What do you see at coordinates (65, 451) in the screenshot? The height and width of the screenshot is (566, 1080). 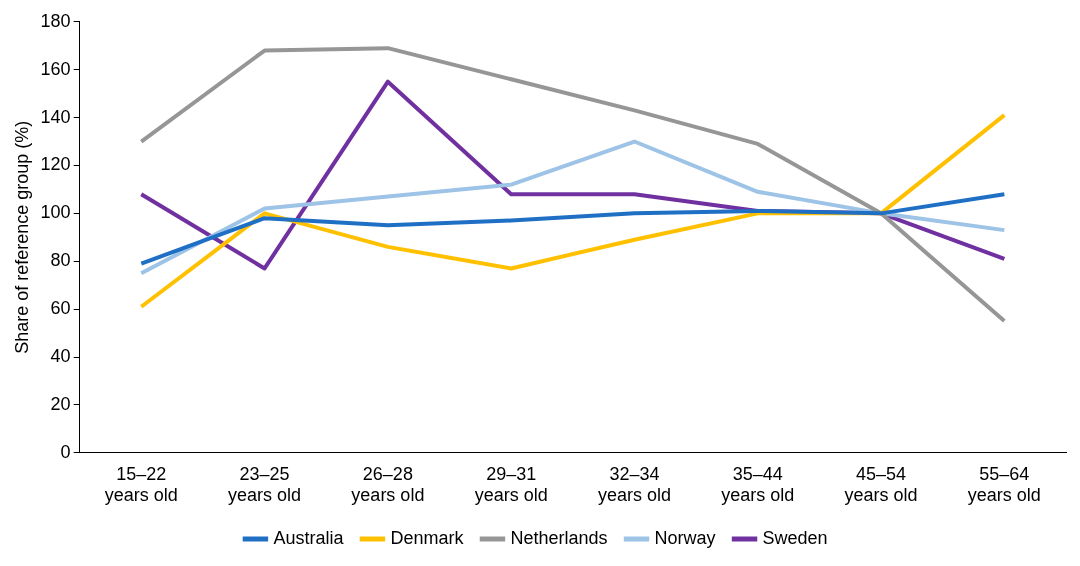 I see `y-tick-label: 0` at bounding box center [65, 451].